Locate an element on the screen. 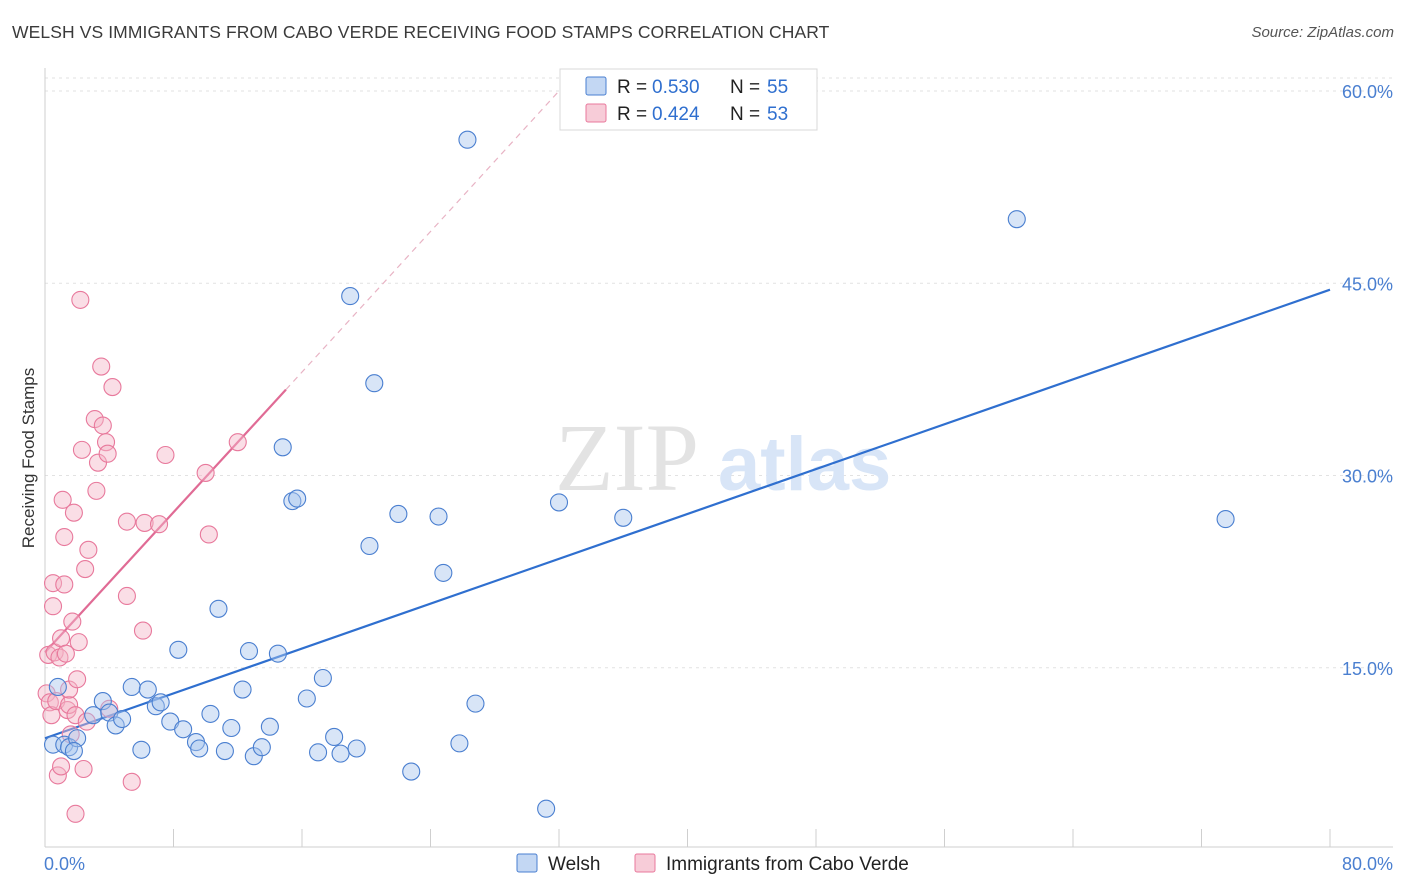 This screenshot has height=892, width=1406. legend-n-value-cabo-verde: 53 is located at coordinates (777, 114).